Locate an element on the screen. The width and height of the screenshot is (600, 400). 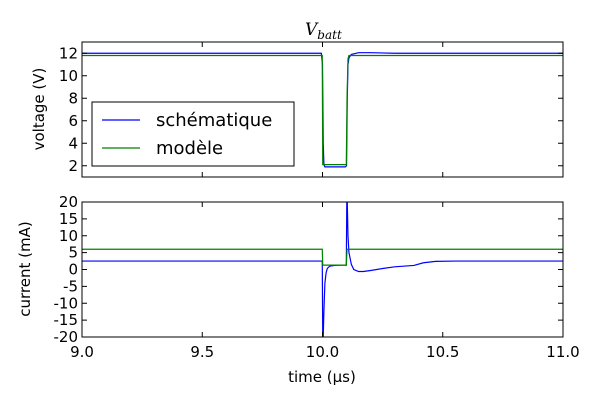
current-xtick-label: 10.0 is located at coordinates (322, 352).